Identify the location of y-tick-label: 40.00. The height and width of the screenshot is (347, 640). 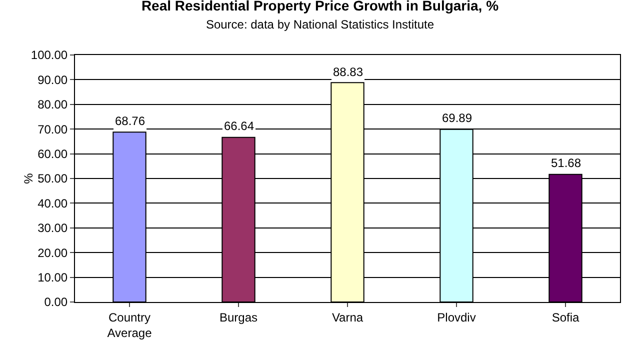
(53, 203).